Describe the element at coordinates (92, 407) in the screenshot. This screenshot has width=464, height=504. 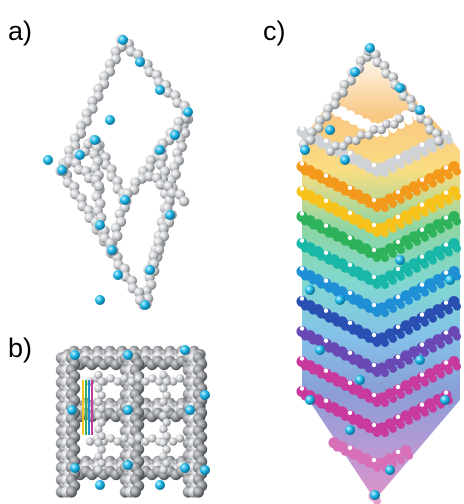
I see `layer-fringe` at that location.